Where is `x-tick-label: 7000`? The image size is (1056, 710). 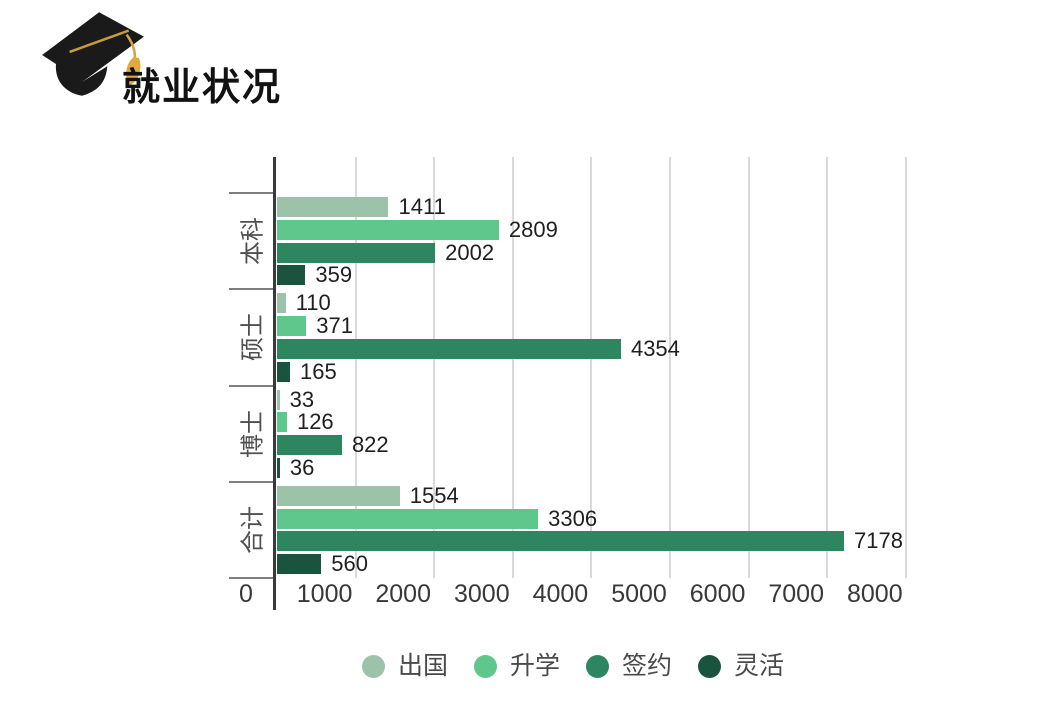 x-tick-label: 7000 is located at coordinates (796, 594).